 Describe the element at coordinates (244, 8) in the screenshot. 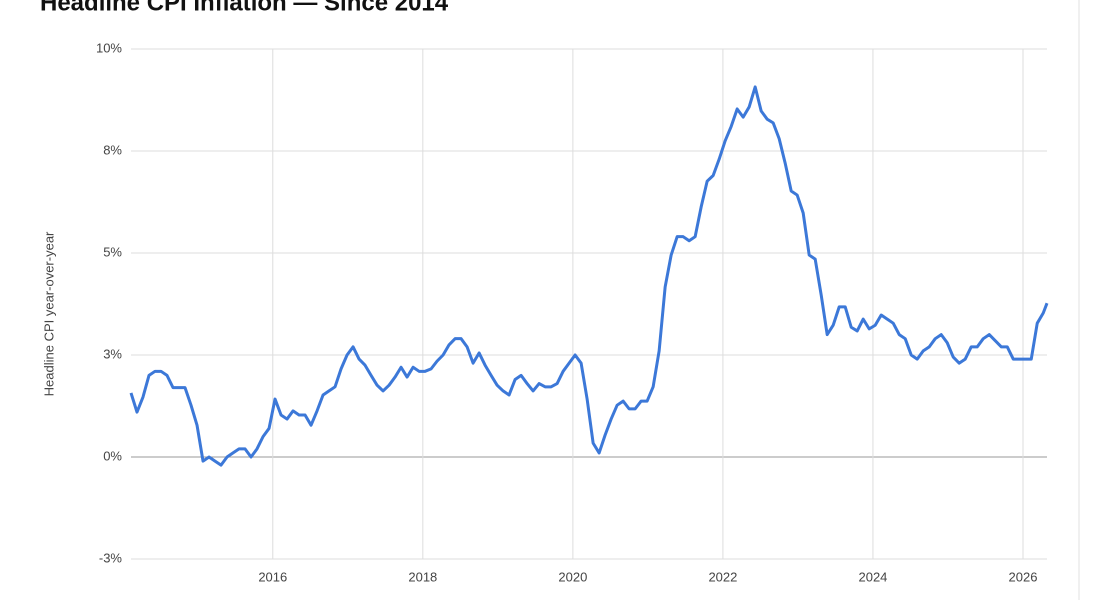

I see `chart-title: Headline CPI Inflation — Since 2014` at that location.